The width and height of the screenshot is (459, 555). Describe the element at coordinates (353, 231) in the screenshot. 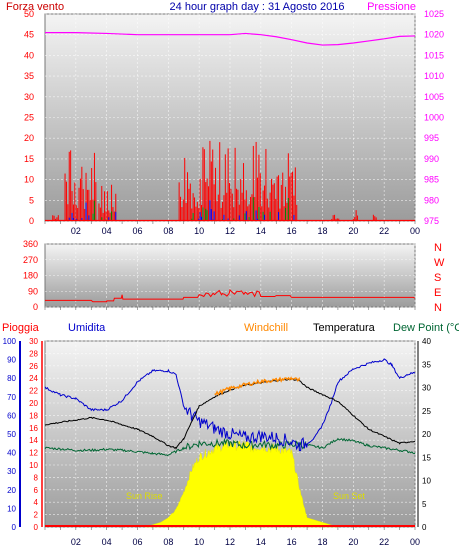

I see `x-tick-0-20: 20` at that location.